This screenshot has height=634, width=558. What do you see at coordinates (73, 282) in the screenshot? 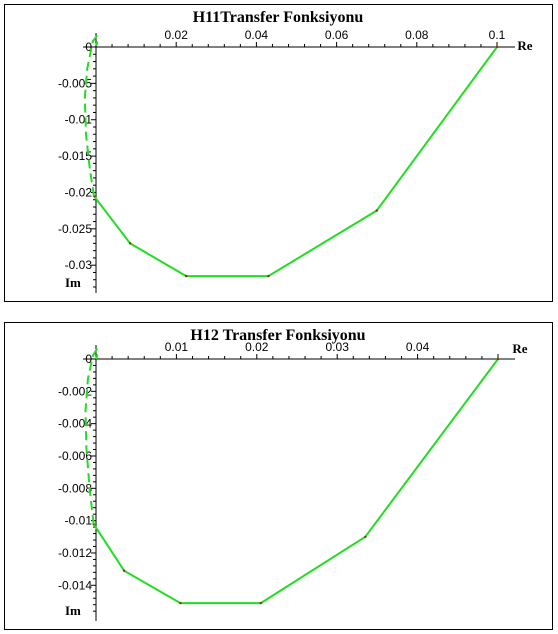
I see `h11-y-axis-label: Im` at bounding box center [73, 282].